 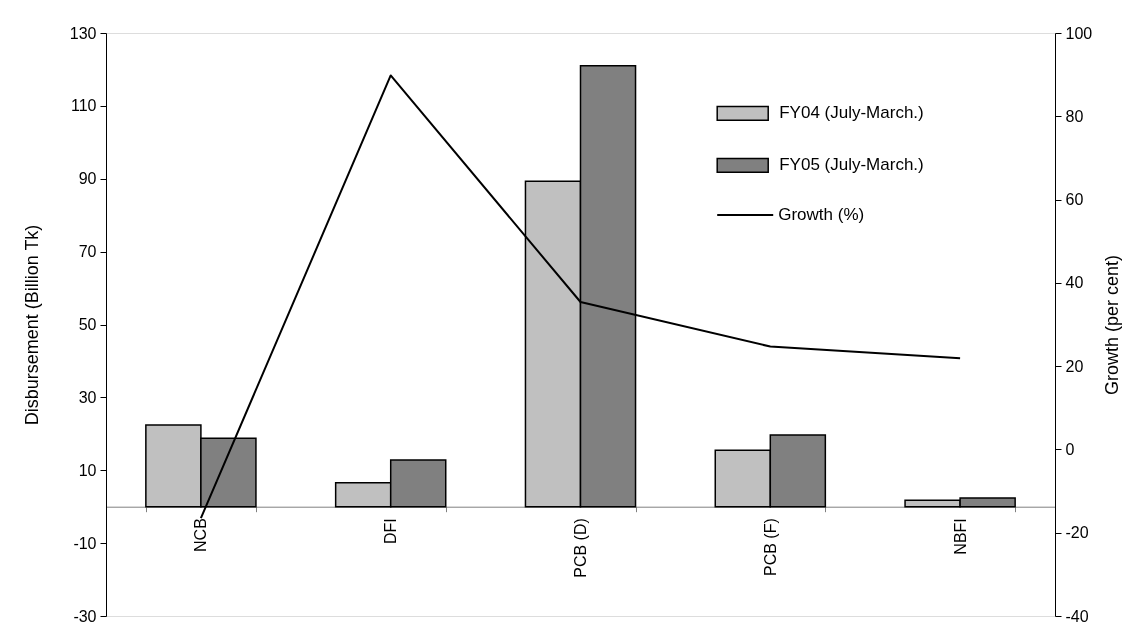 What do you see at coordinates (1074, 366) in the screenshot?
I see `y2-tick-label: 20` at bounding box center [1074, 366].